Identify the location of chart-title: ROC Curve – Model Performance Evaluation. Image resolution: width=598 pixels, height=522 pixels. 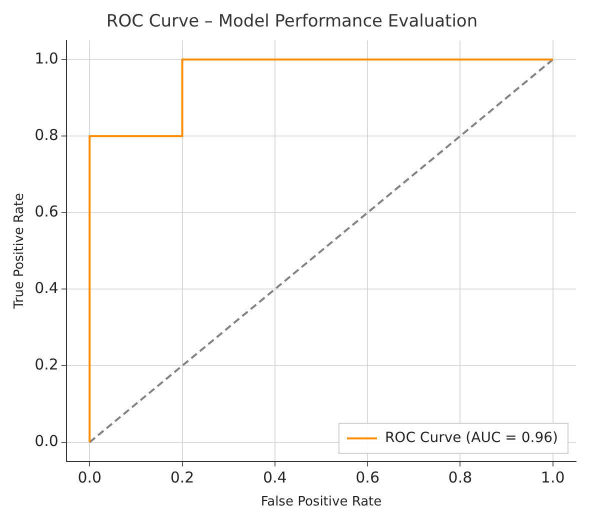
(292, 22).